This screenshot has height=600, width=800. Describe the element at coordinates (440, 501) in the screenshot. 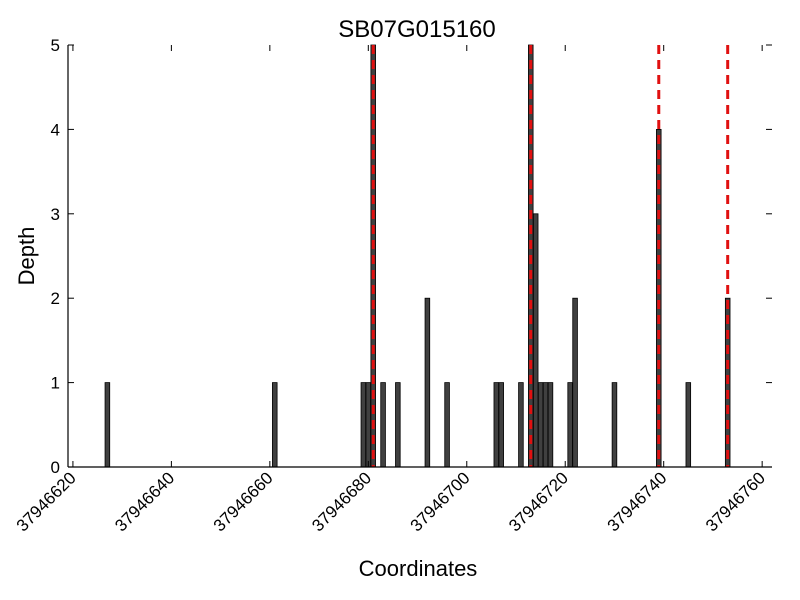

I see `x-tick-label: 37946700` at that location.